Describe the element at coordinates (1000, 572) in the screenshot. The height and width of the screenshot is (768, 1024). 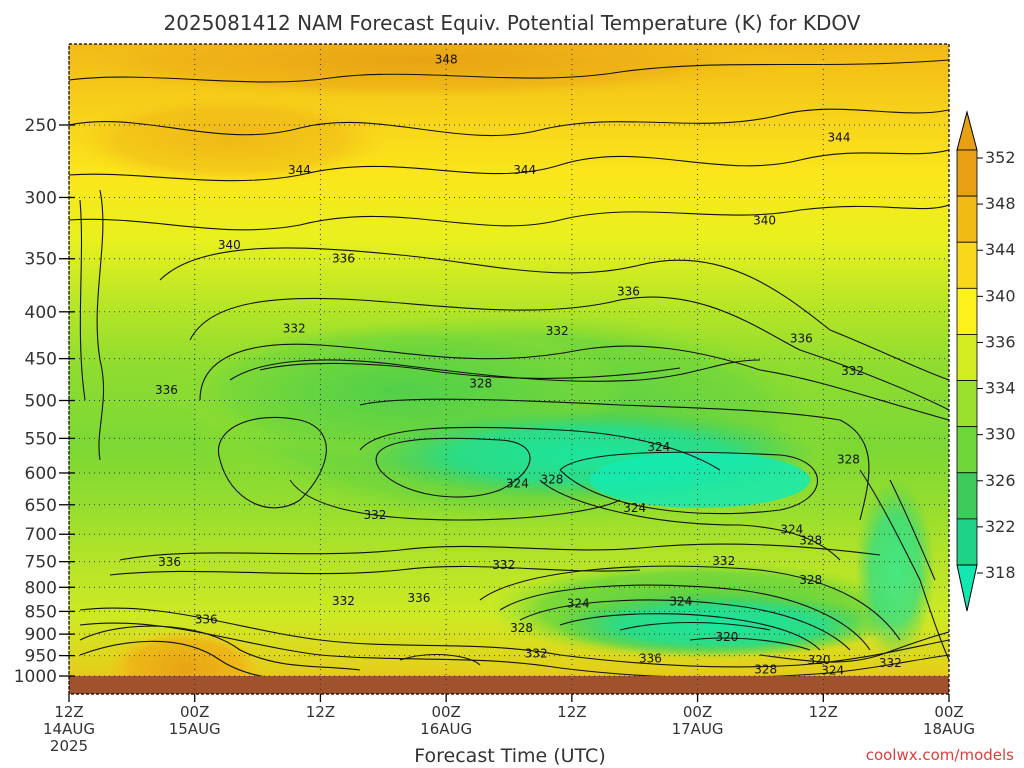
I see `colorbar-tick-label: 318` at that location.